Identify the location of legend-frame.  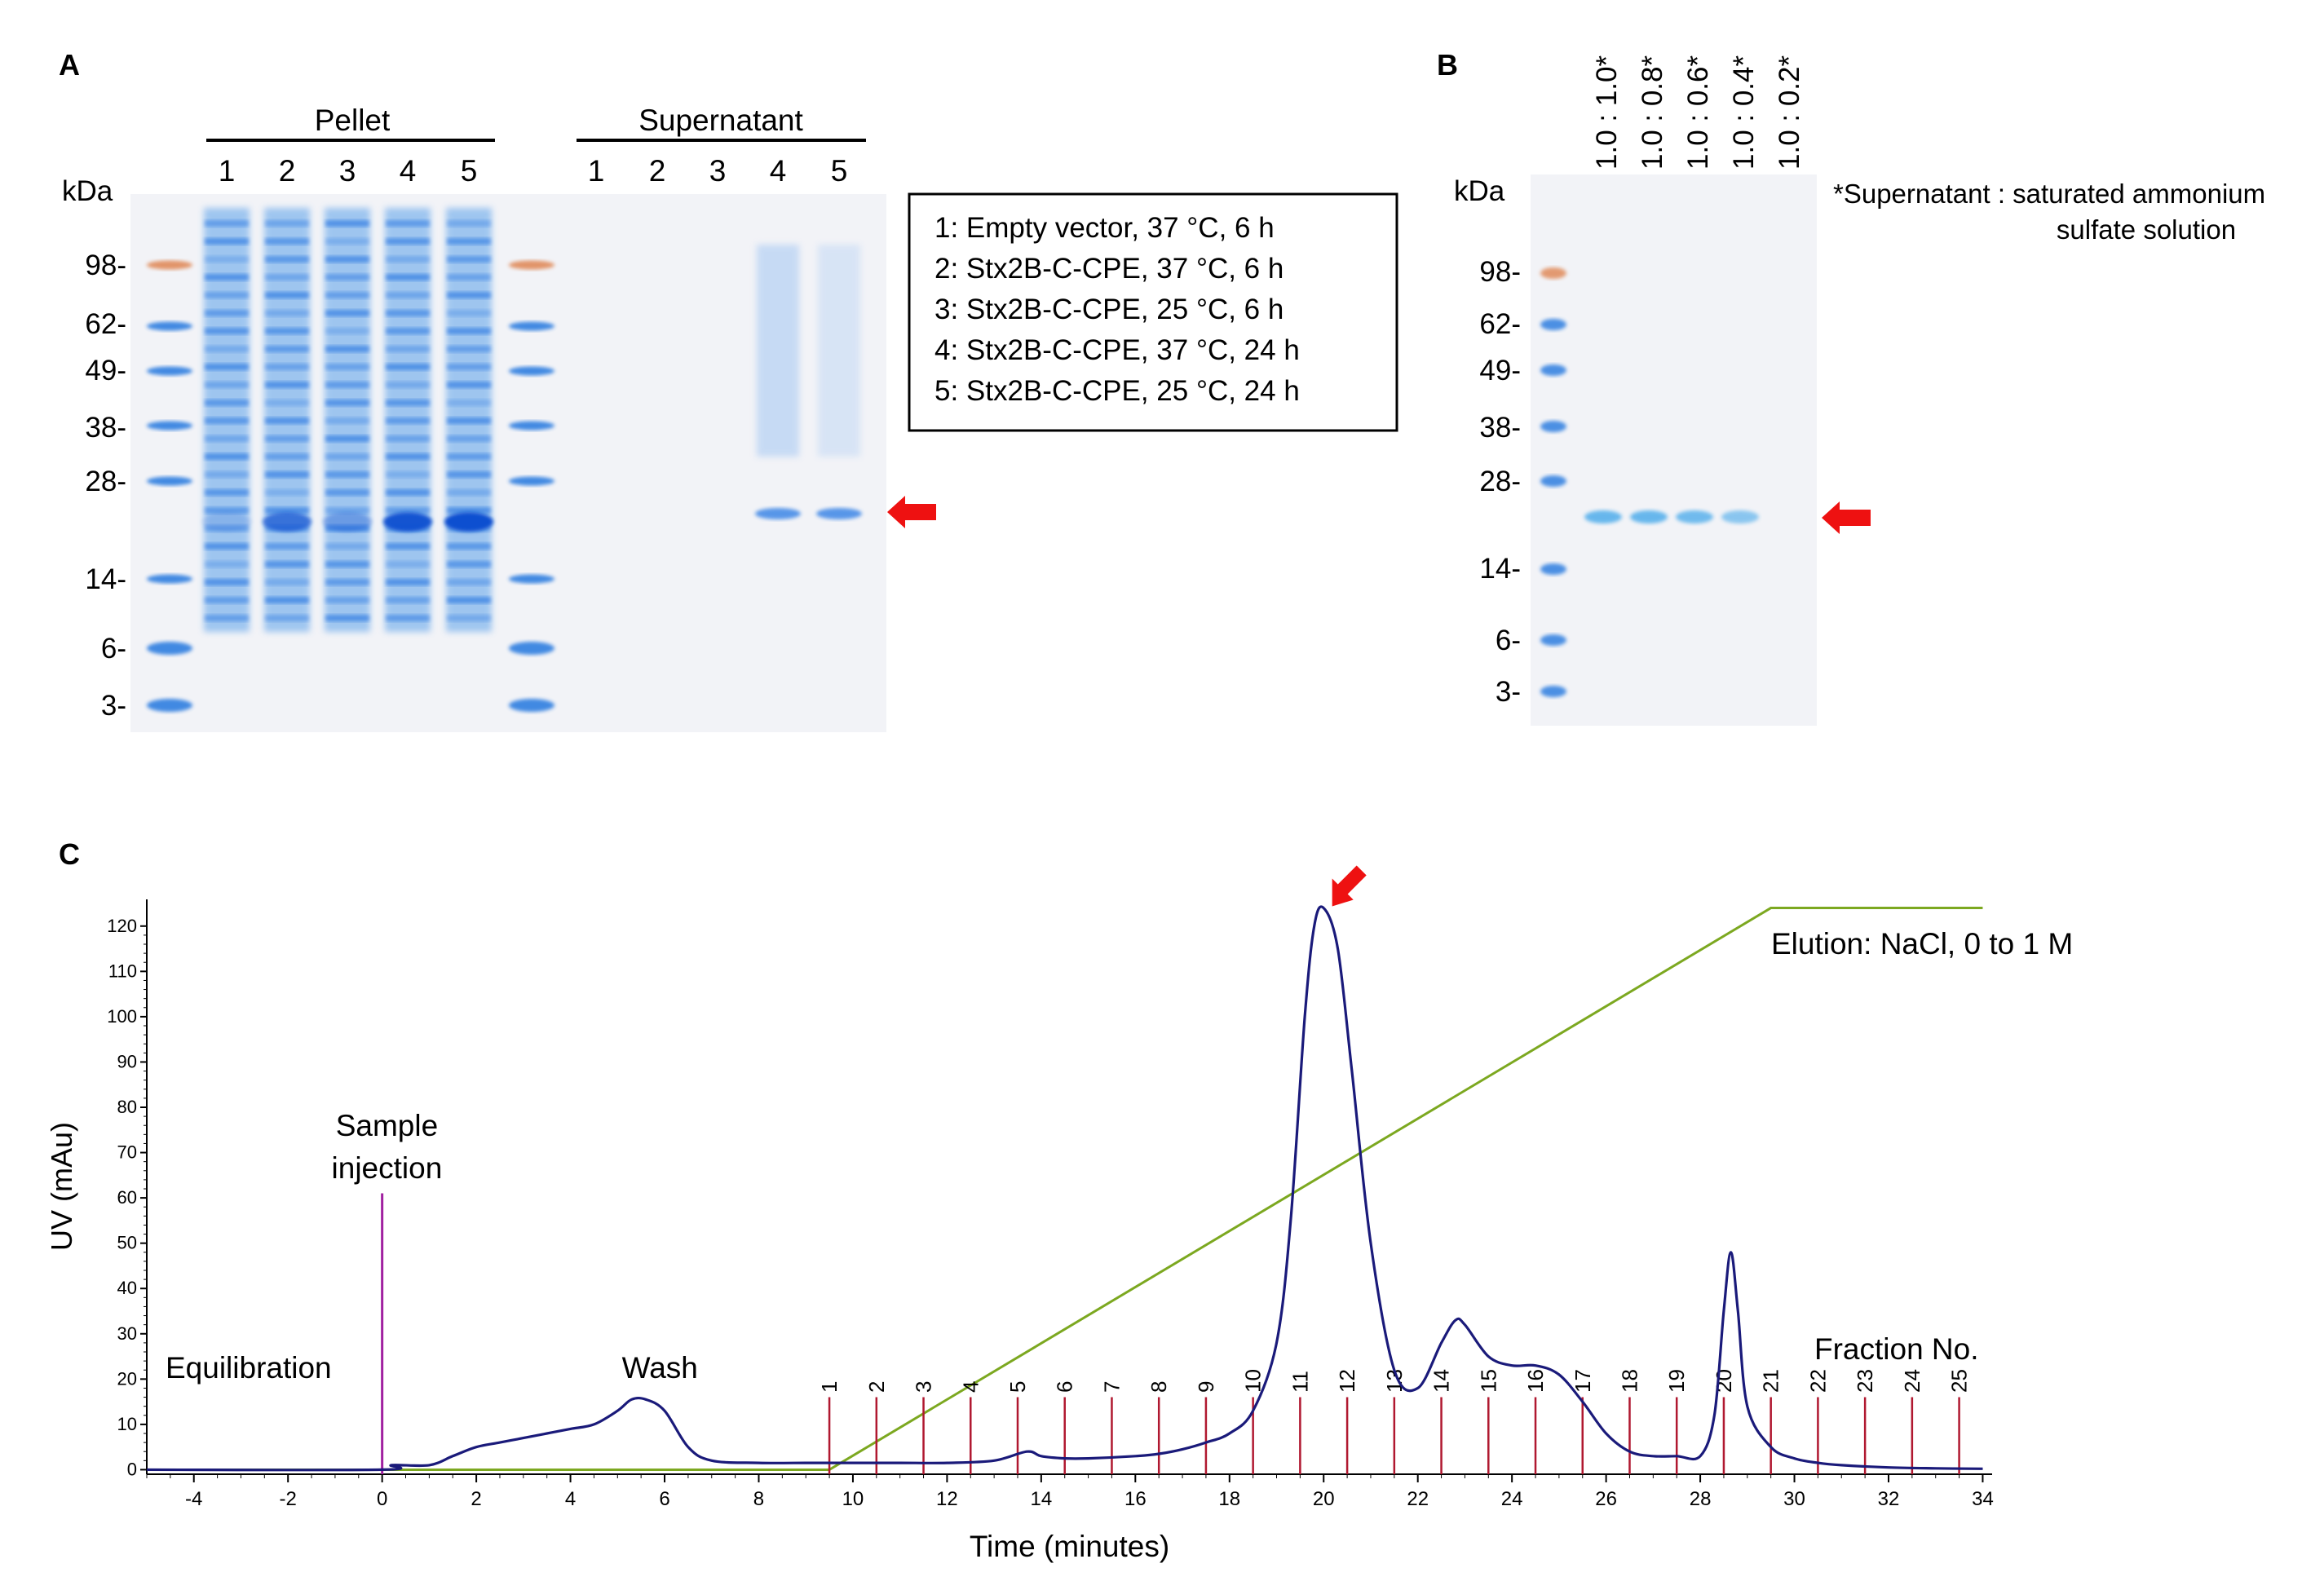
(1153, 312).